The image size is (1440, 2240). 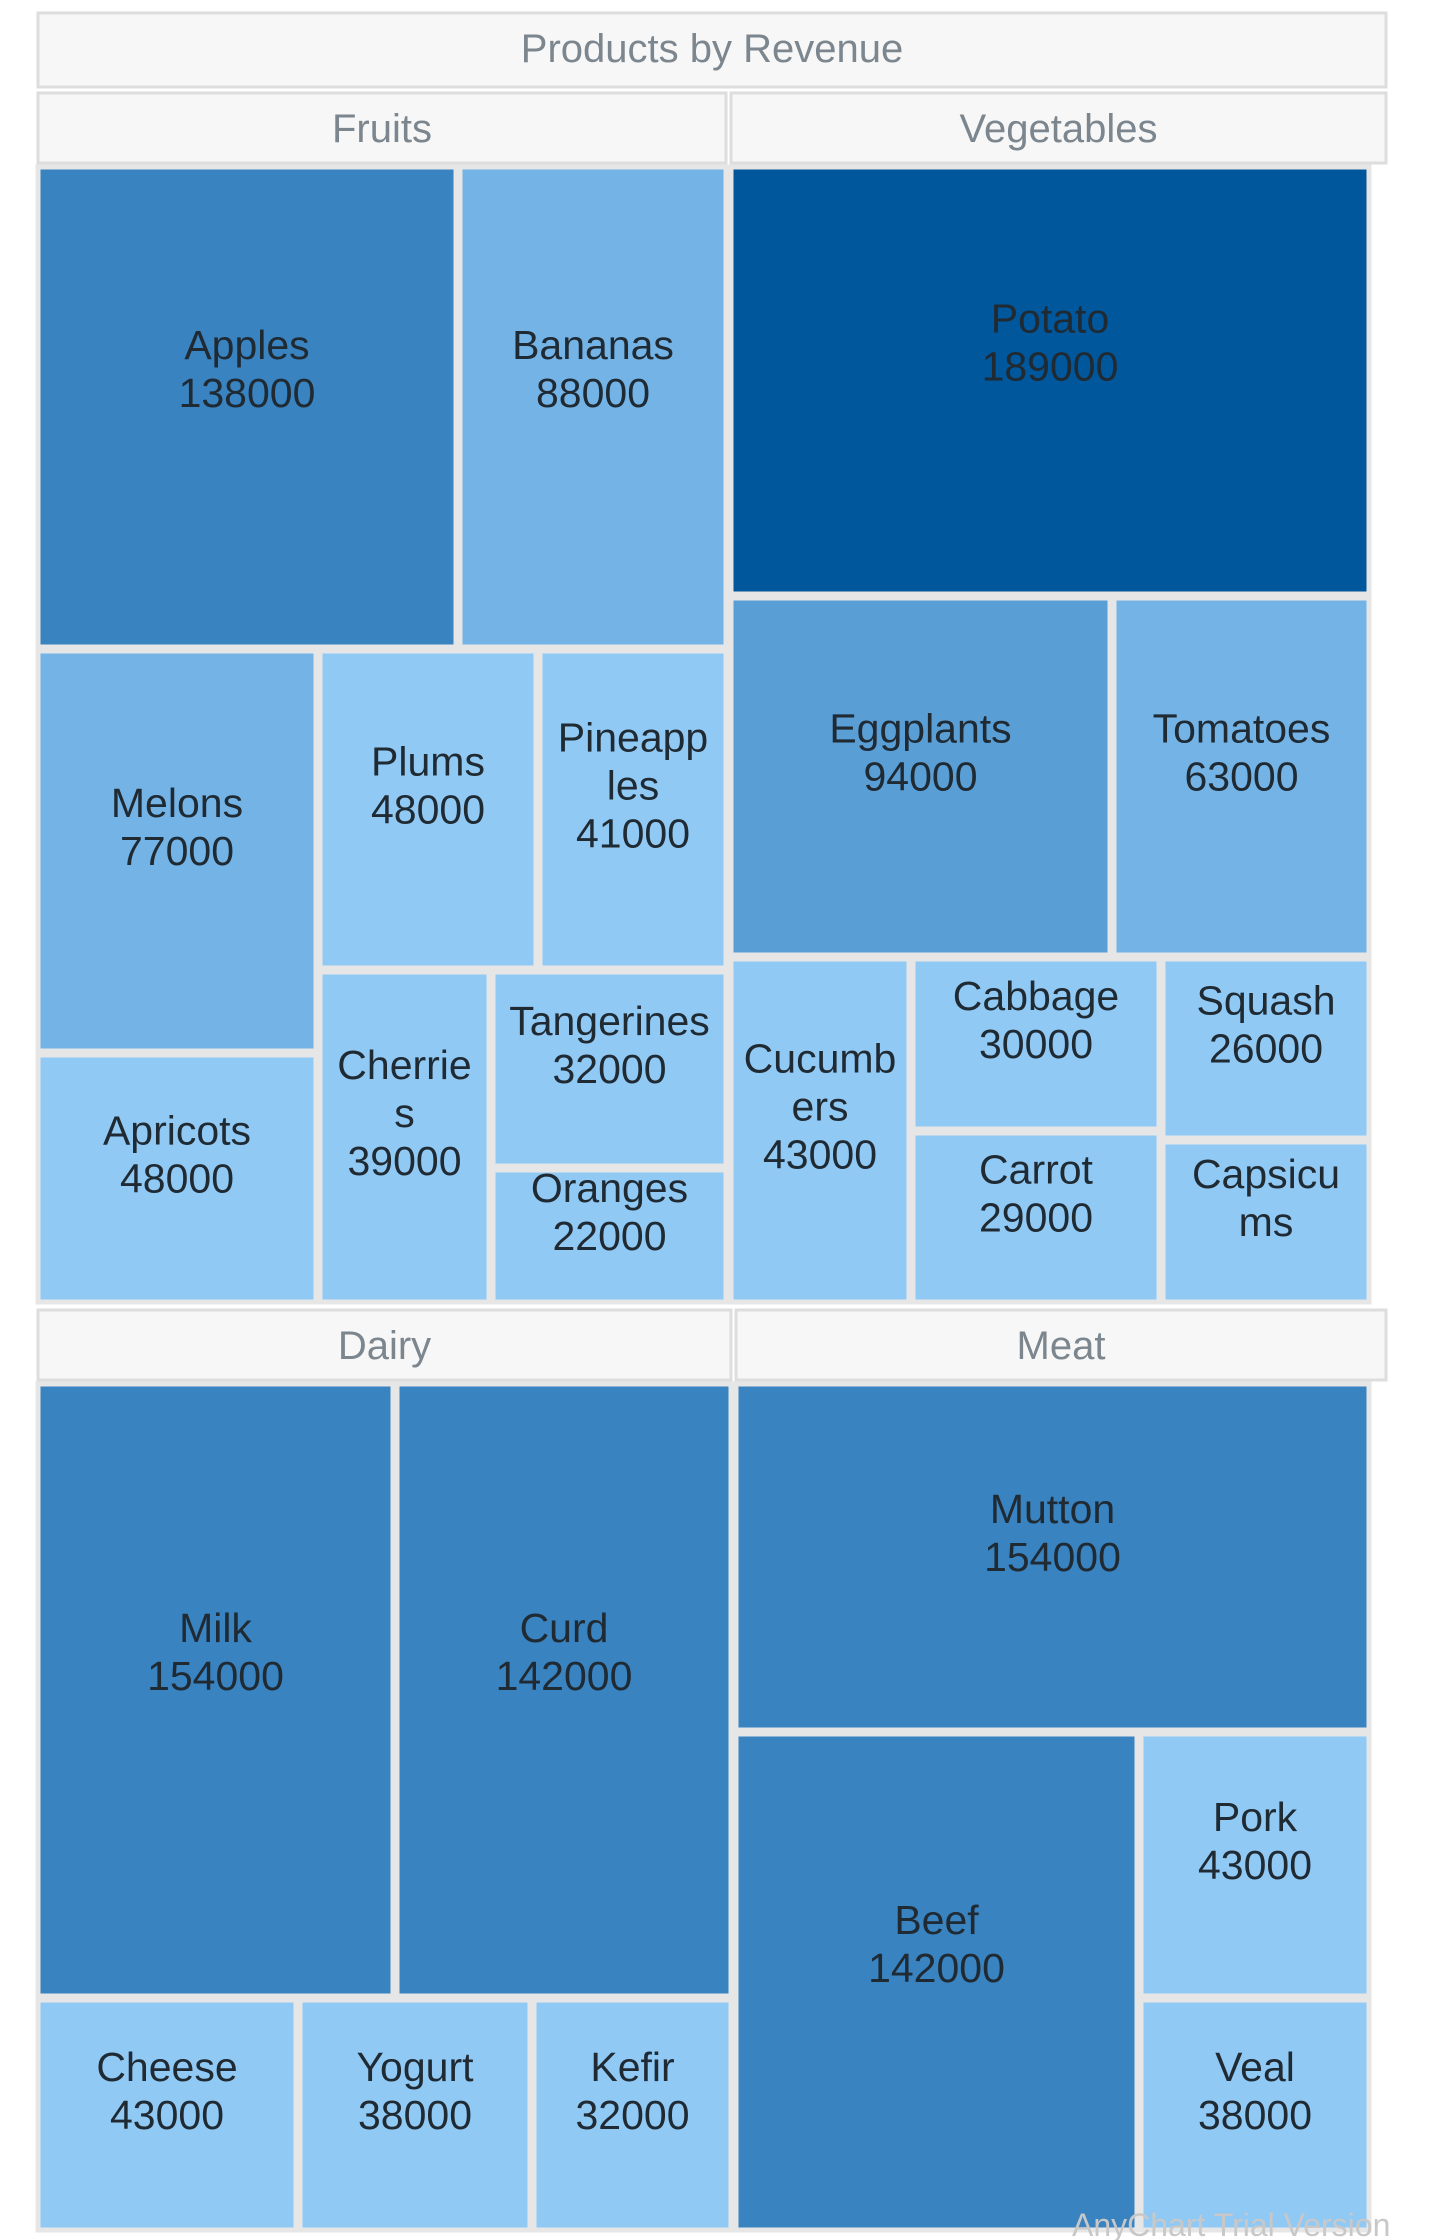 I want to click on tile-rect-plums, so click(x=428, y=809).